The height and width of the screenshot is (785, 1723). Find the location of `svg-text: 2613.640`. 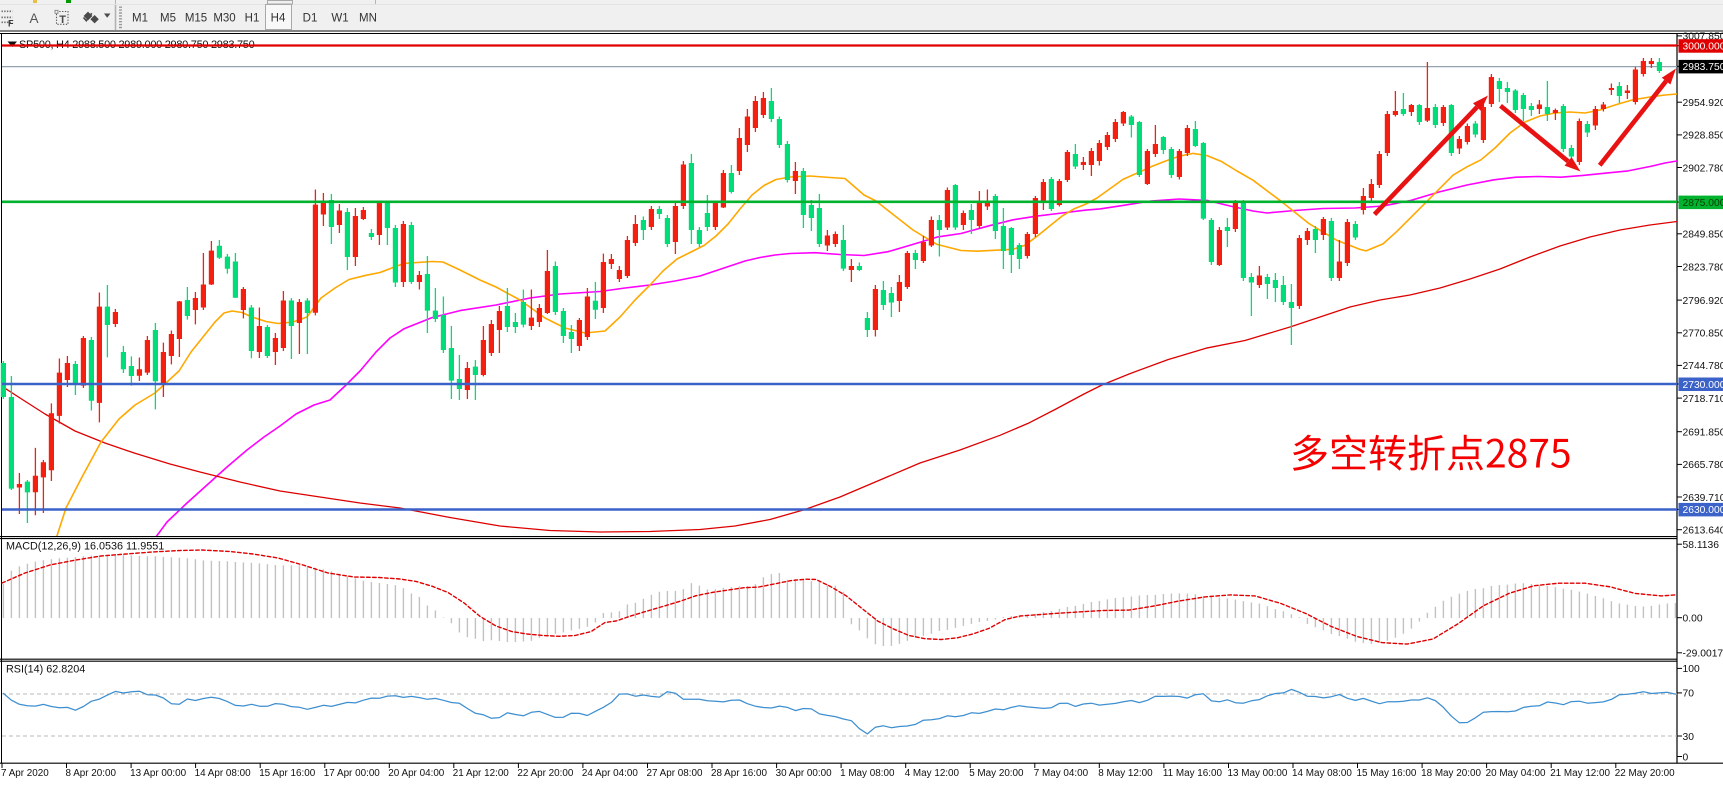

svg-text: 2613.640 is located at coordinates (1703, 531).